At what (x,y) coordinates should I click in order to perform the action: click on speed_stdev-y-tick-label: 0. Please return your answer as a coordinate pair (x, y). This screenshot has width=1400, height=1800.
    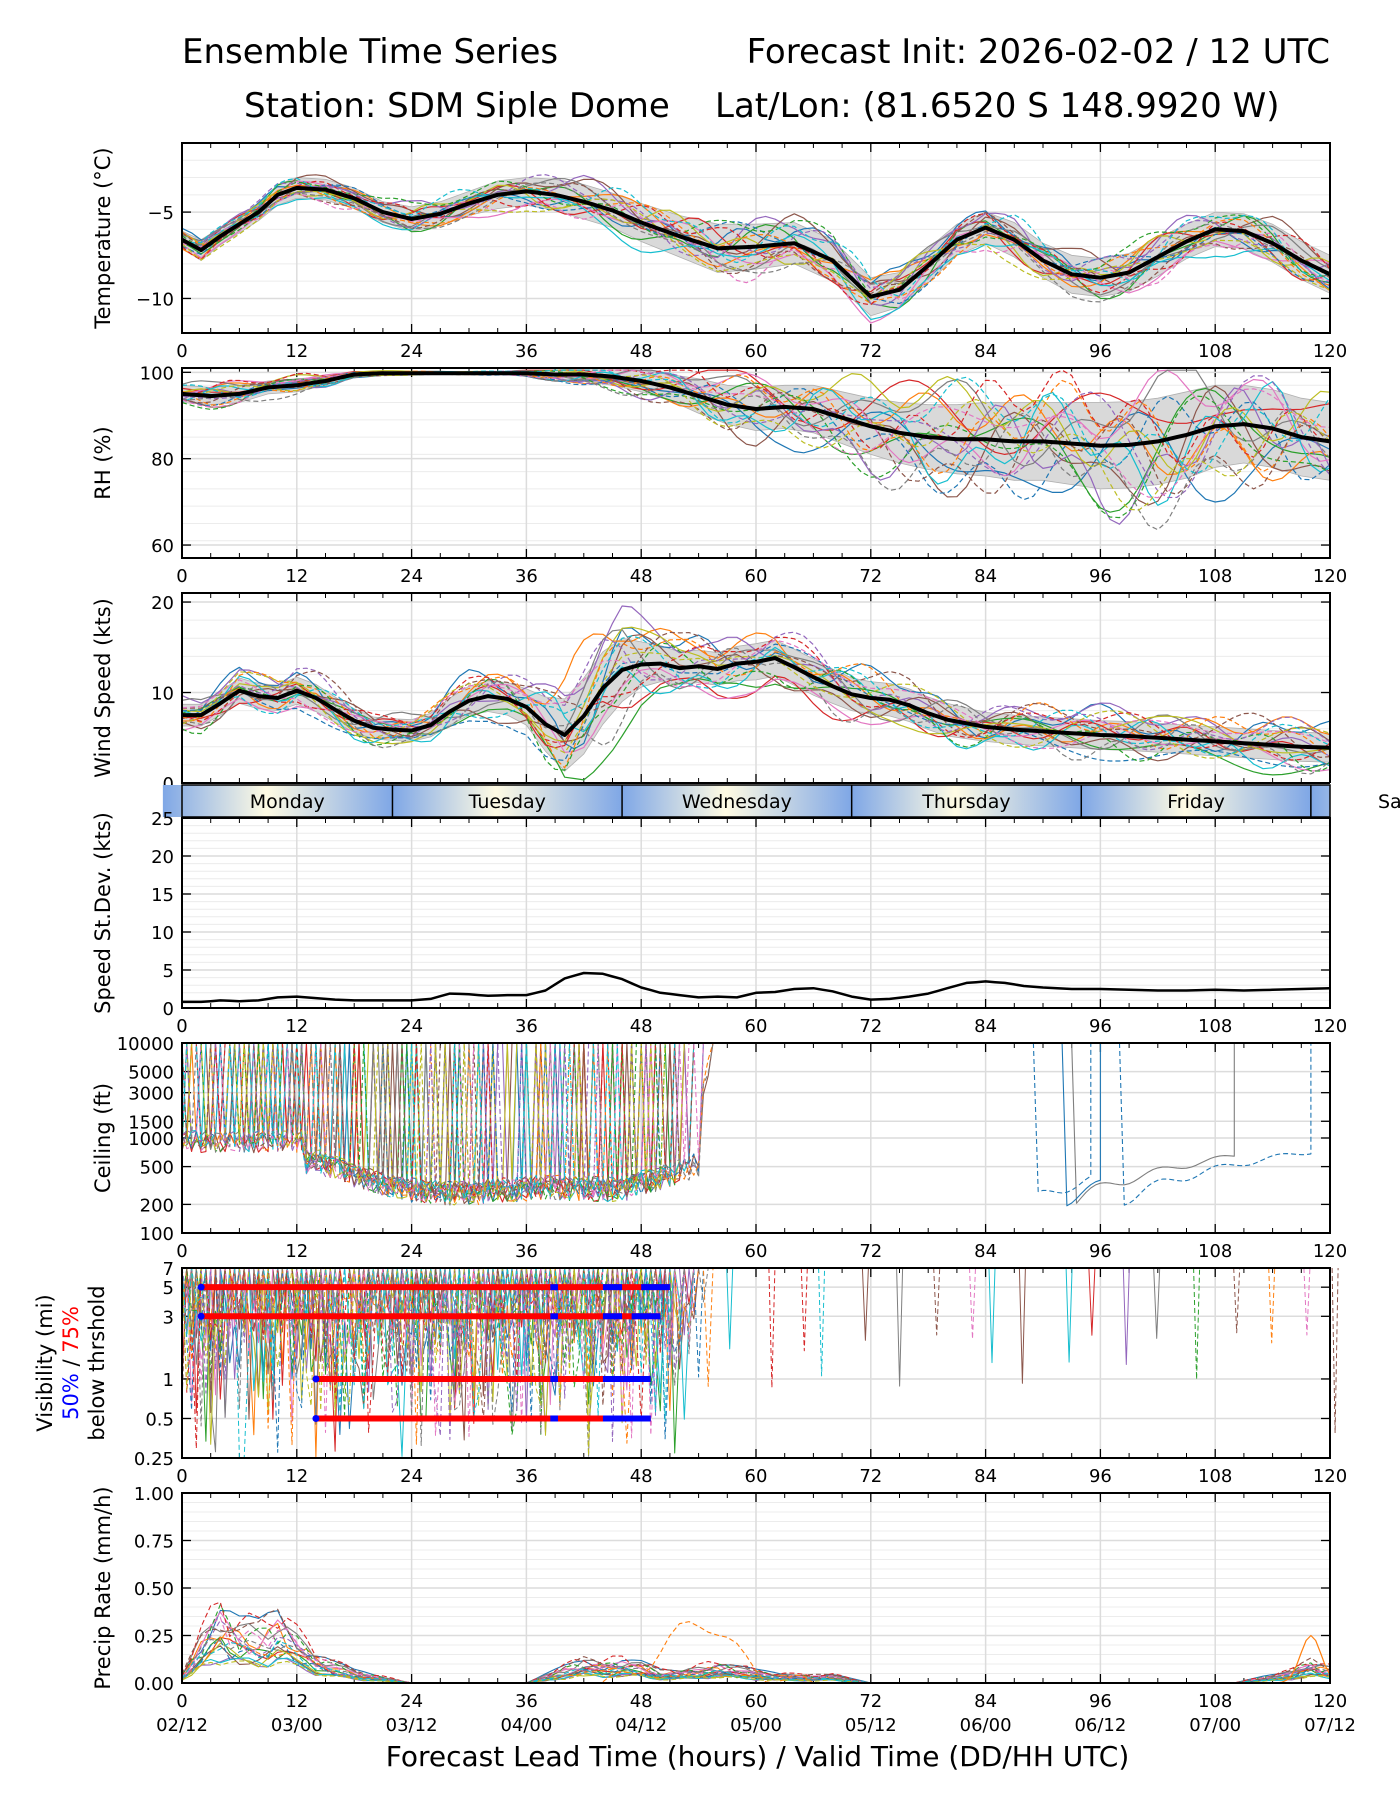
    Looking at the image, I should click on (168, 1009).